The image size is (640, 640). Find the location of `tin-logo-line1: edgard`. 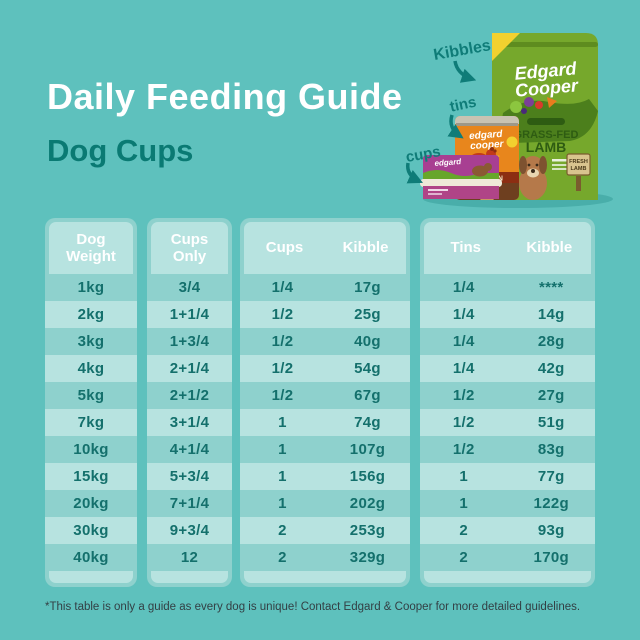

tin-logo-line1: edgard is located at coordinates (486, 135).